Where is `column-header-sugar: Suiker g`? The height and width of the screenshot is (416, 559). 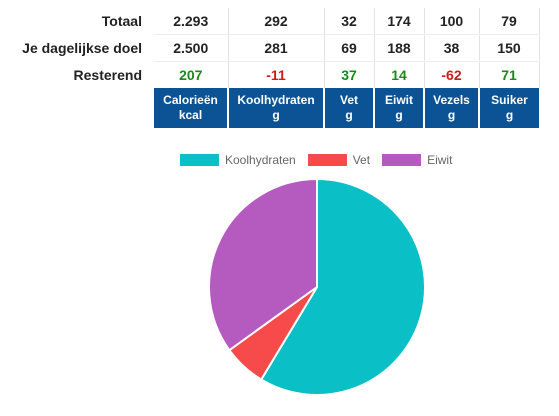 column-header-sugar: Suiker g is located at coordinates (509, 108).